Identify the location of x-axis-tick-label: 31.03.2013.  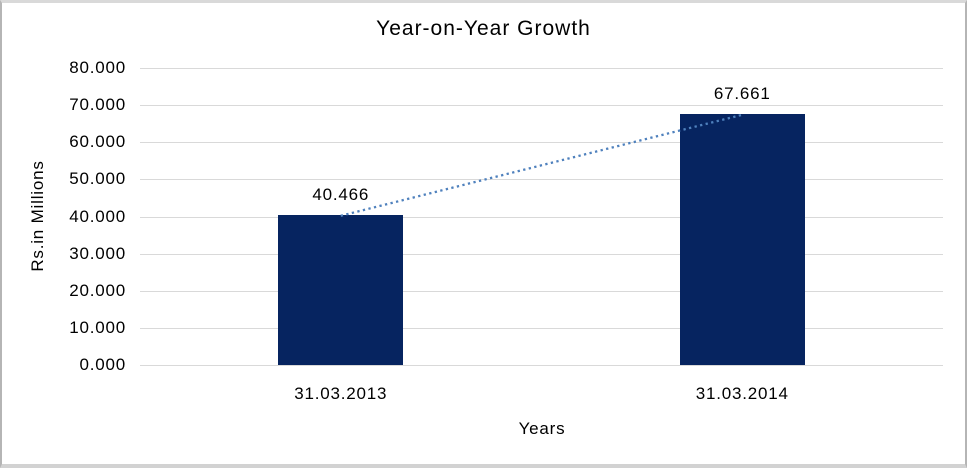
(341, 393).